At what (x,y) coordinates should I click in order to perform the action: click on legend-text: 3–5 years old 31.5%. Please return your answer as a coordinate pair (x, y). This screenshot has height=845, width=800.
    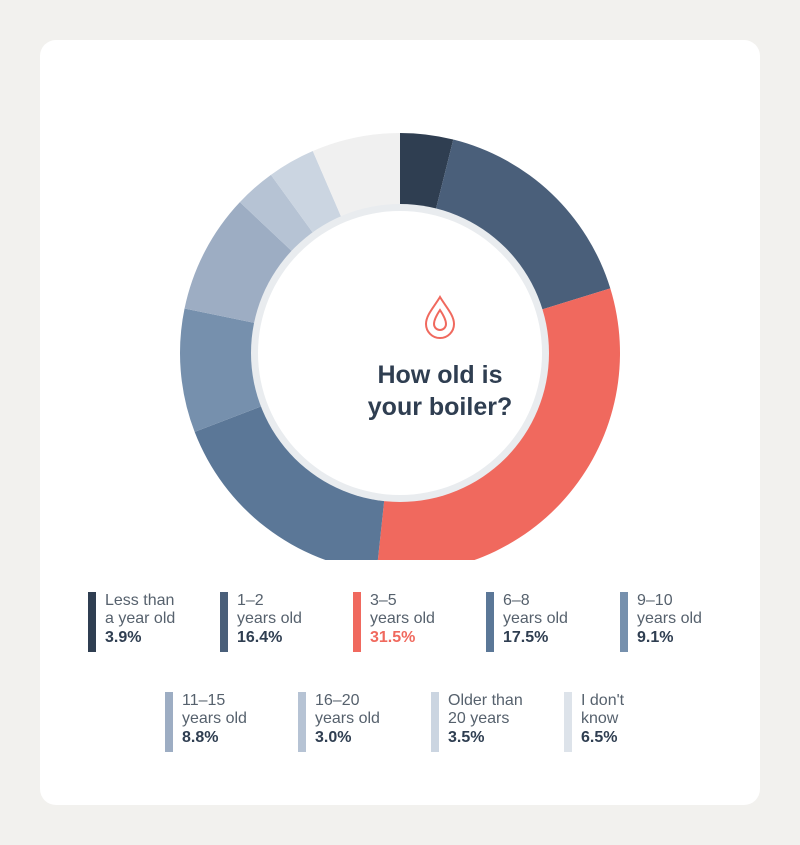
    Looking at the image, I should click on (402, 622).